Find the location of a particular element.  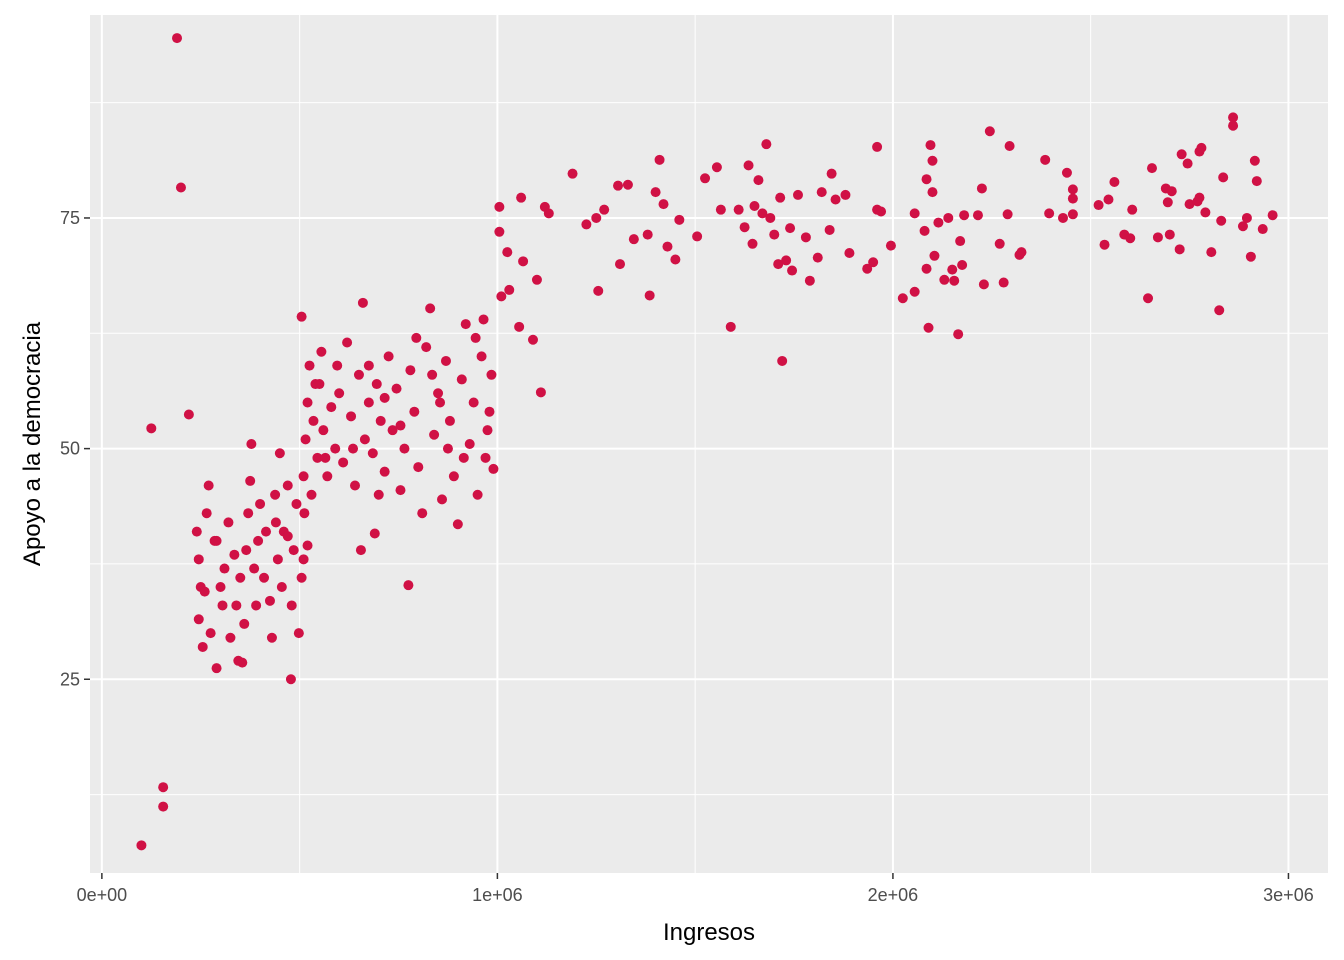

x-axis-ticks: 0e+00 1e+06 2e+06 3e+06 is located at coordinates (695, 889).